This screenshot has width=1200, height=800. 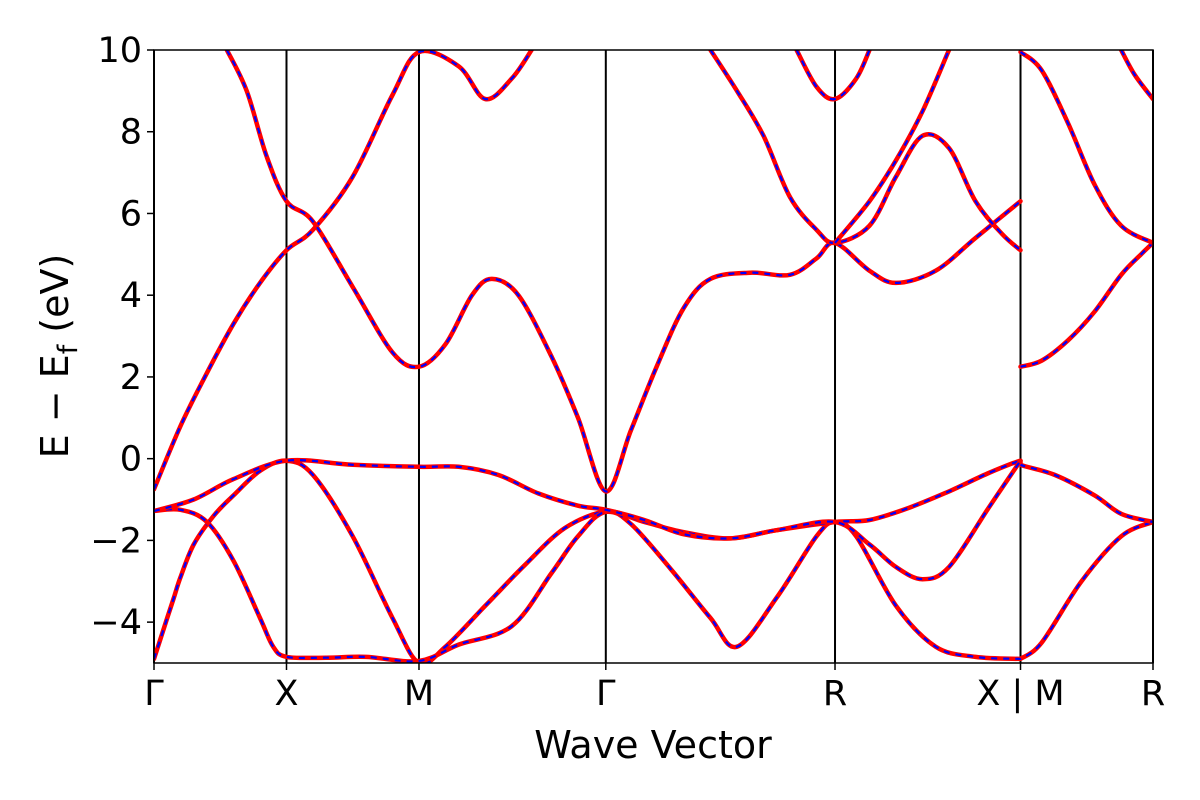 What do you see at coordinates (131, 296) in the screenshot?
I see `y-tick-label-4: 4` at bounding box center [131, 296].